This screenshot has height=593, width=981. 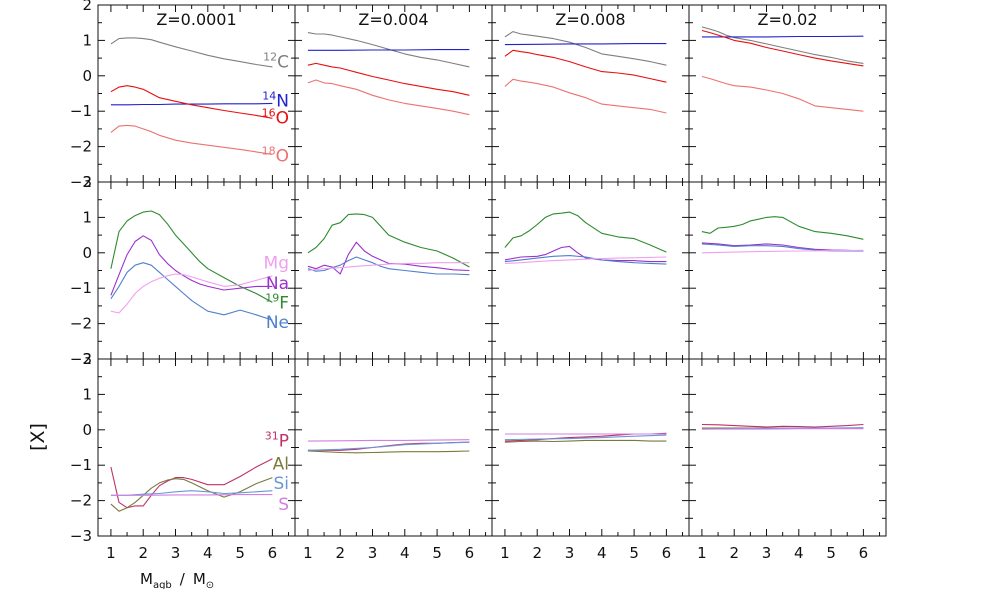 What do you see at coordinates (146, 579) in the screenshot?
I see `x-axis-label-main: M` at bounding box center [146, 579].